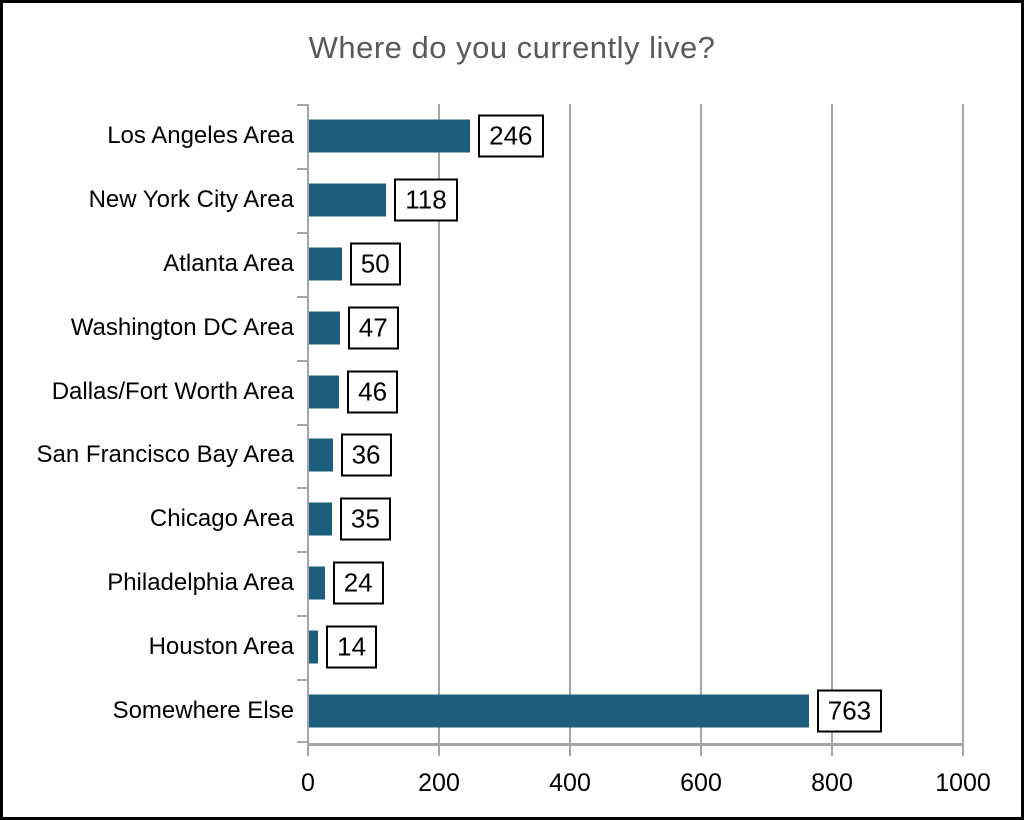  I want to click on x-axis-line, so click(635, 744).